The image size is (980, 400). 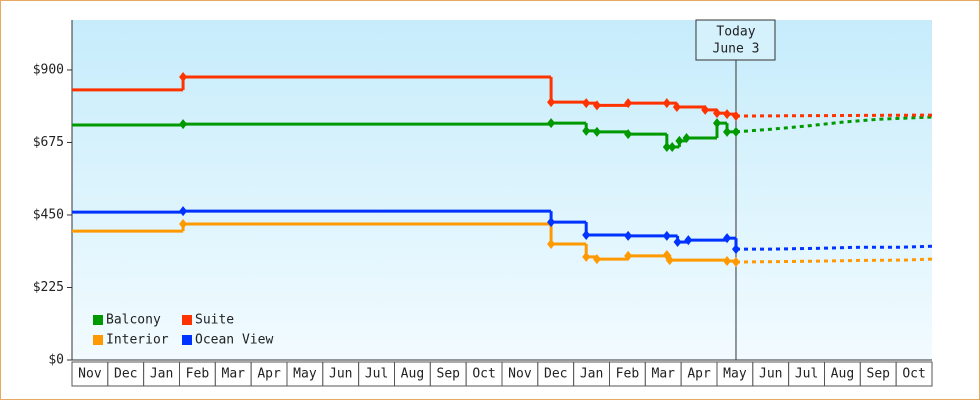 What do you see at coordinates (48, 287) in the screenshot?
I see `y-tick-label: $225` at bounding box center [48, 287].